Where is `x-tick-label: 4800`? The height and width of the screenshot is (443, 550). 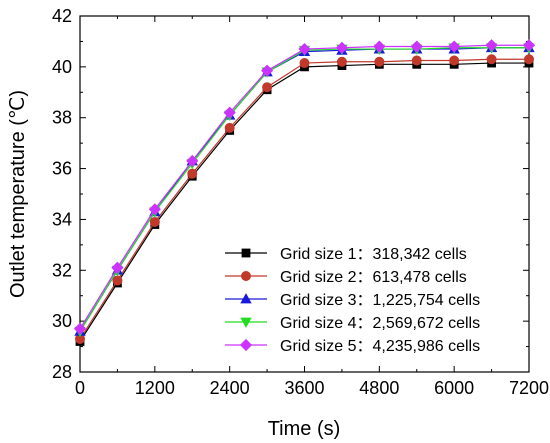
x-tick-label: 4800 is located at coordinates (379, 388).